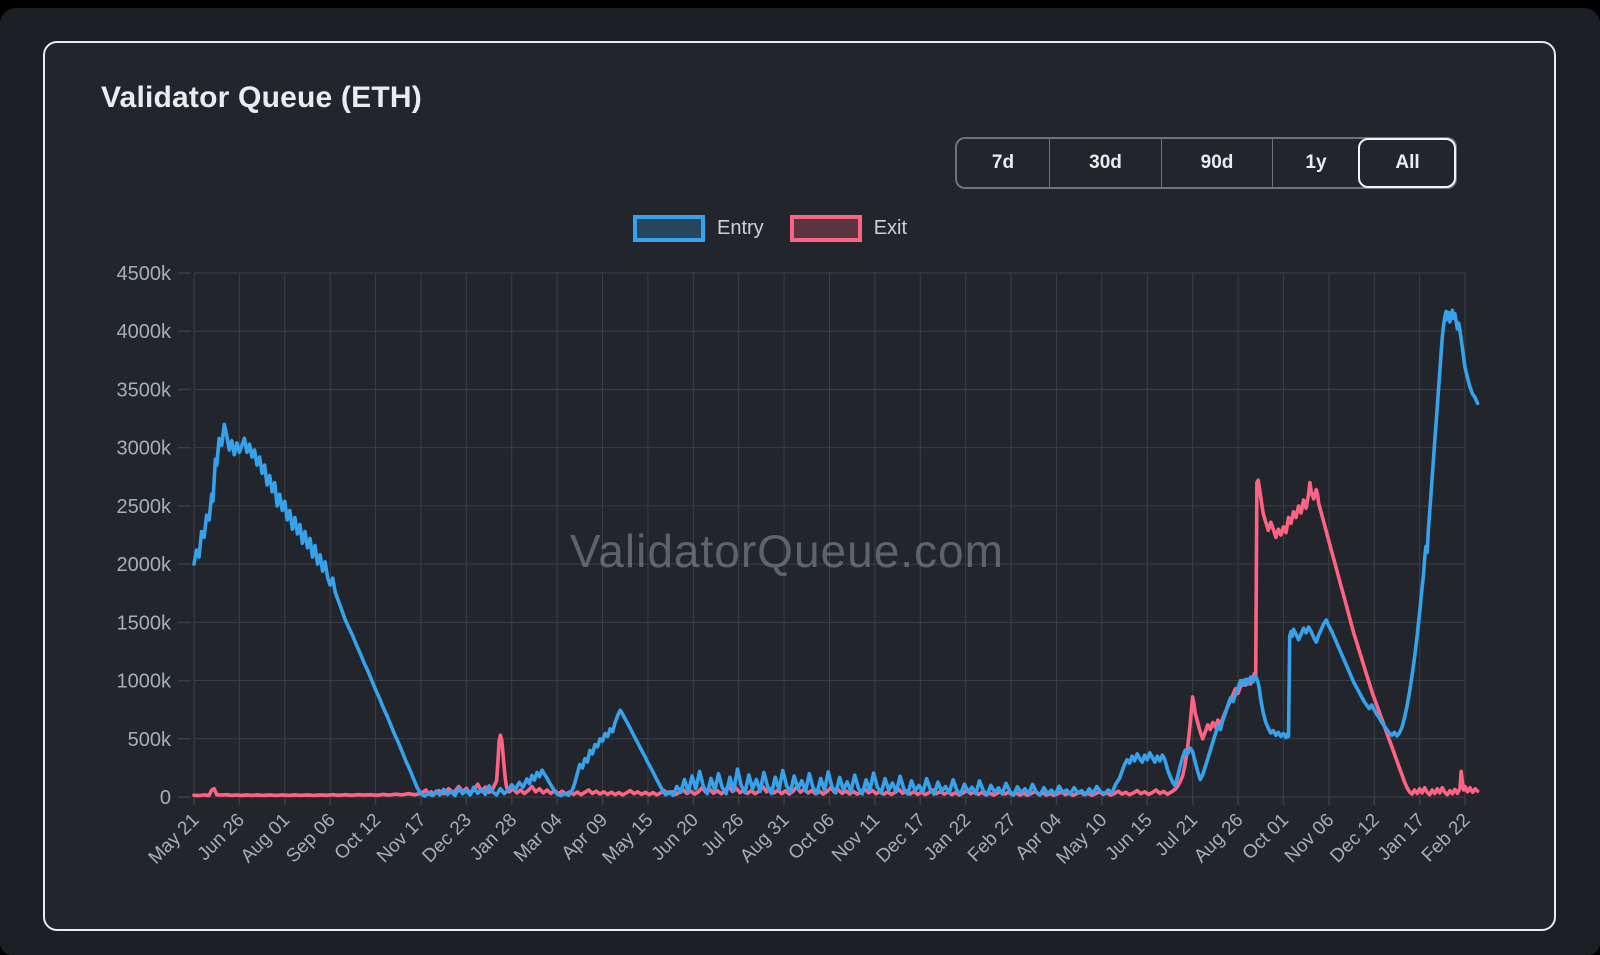 This screenshot has width=1600, height=955. I want to click on svg-text: Jan 22, so click(947, 837).